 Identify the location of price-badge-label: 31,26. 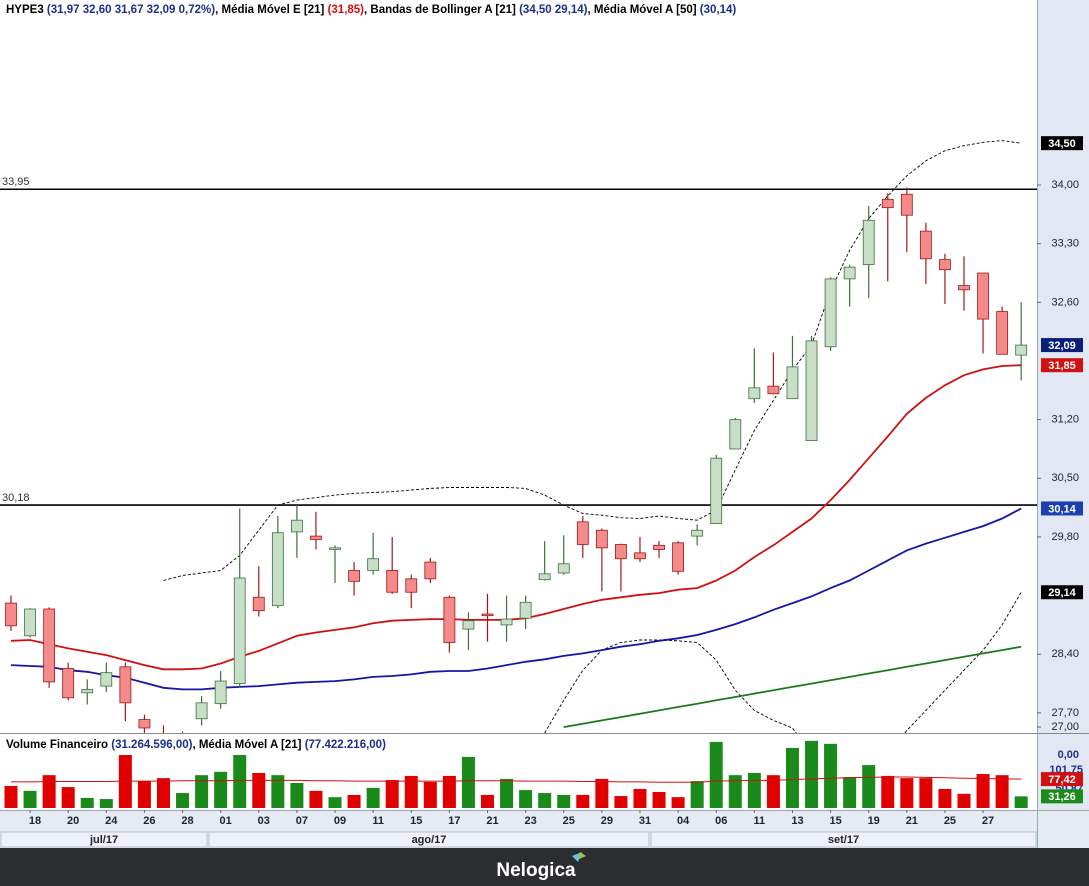
(1062, 797).